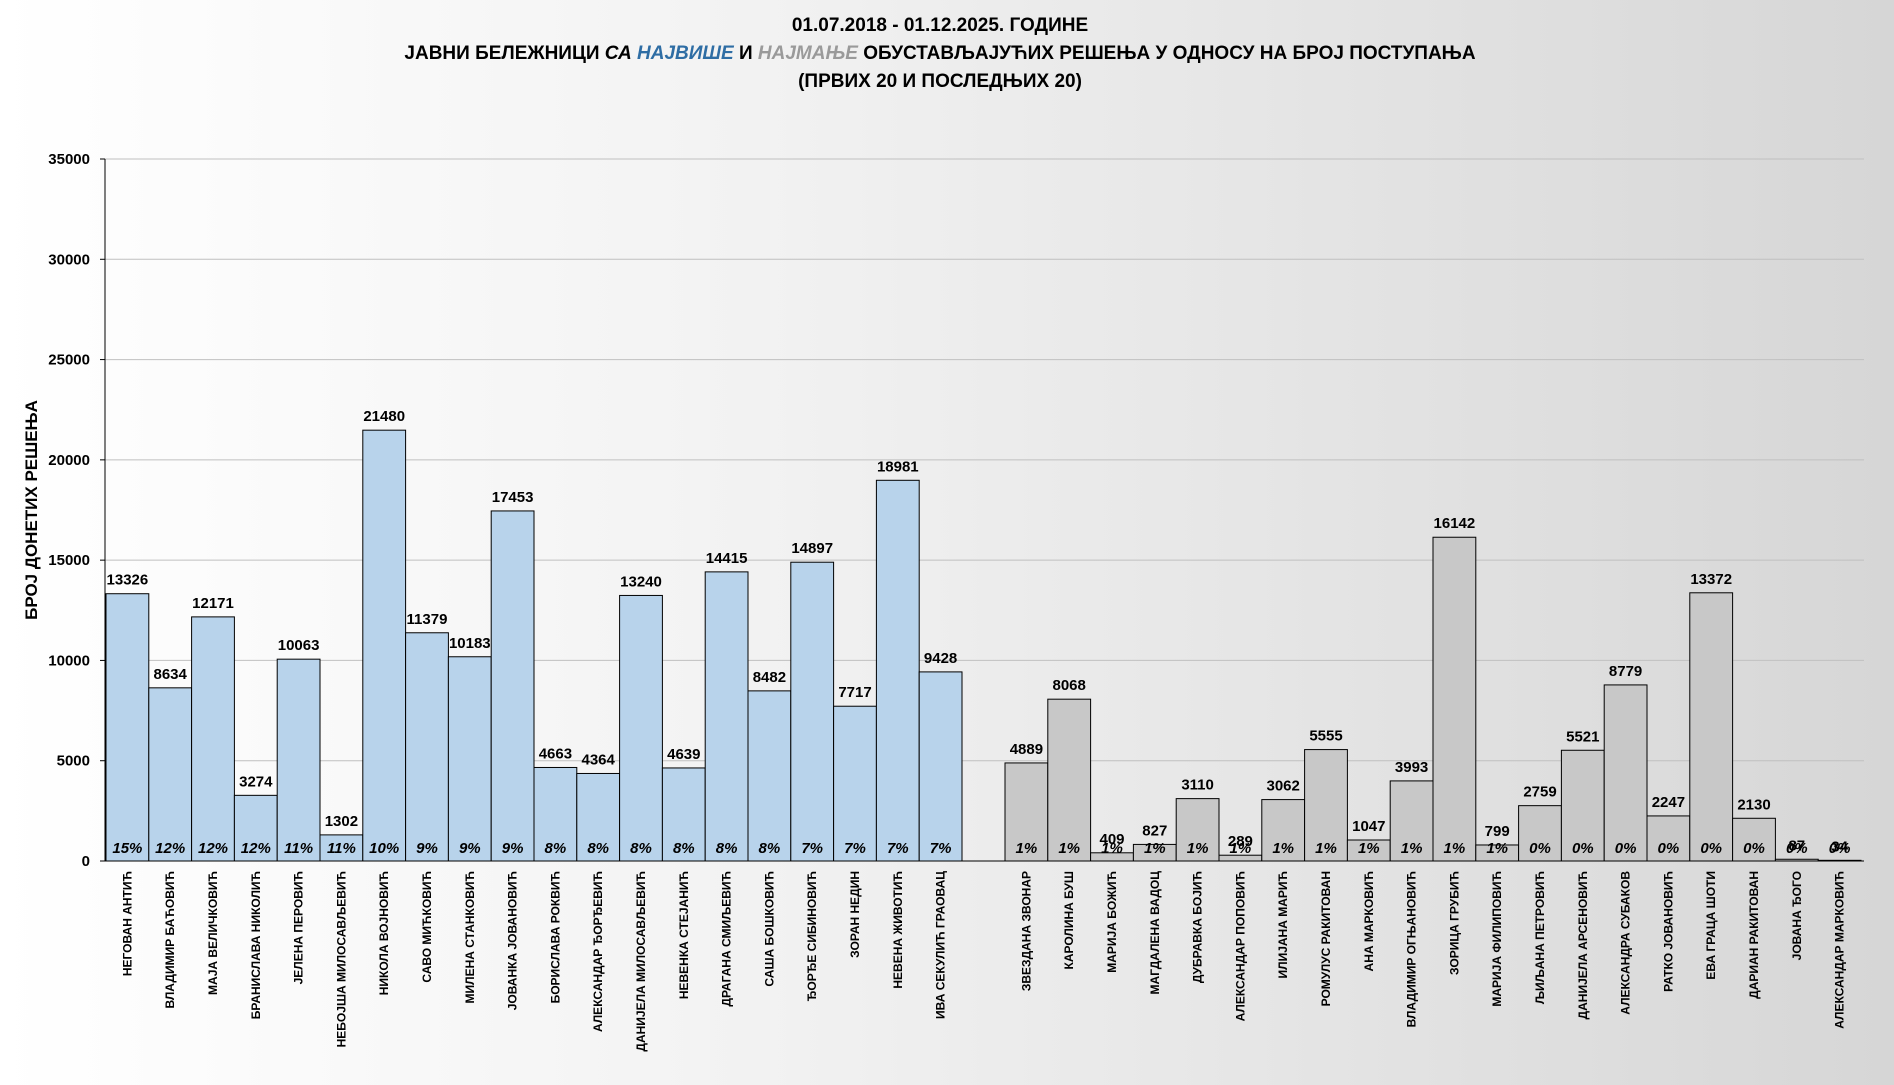  Describe the element at coordinates (598, 951) in the screenshot. I see `category-label-top20-11: АЛЕКСАНДАР ЂОРЂЕВИЋ` at that location.